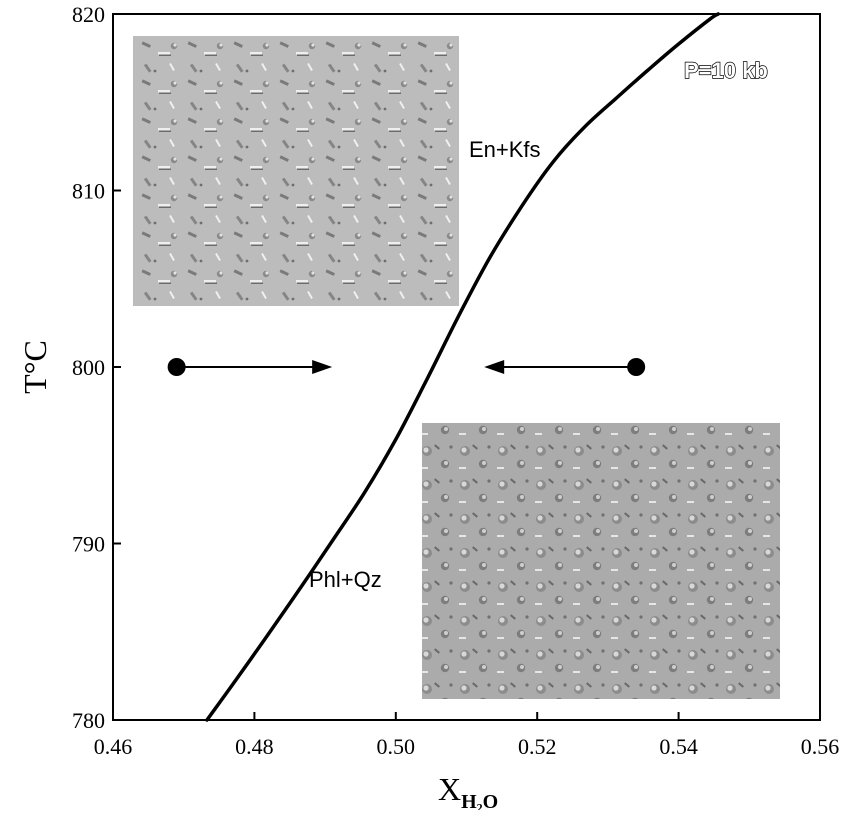 The image size is (856, 815). I want to click on x-tick-label: 0.46, so click(113, 746).